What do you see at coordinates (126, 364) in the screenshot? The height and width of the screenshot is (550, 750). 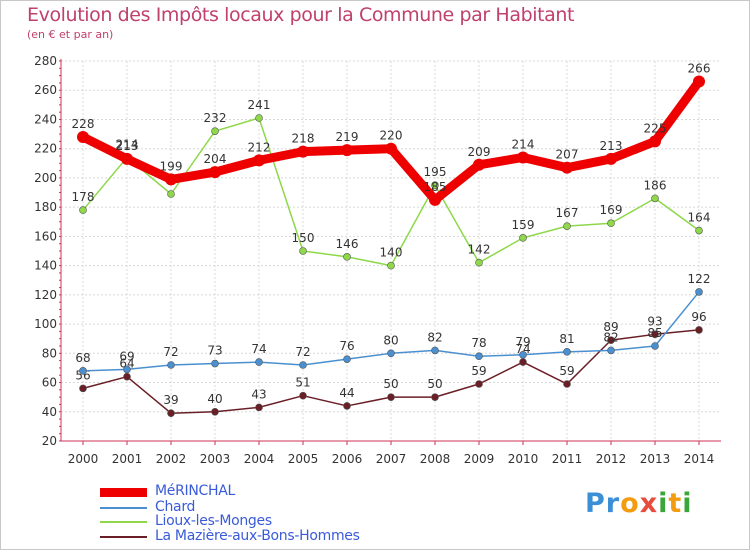 I see `data-label-la-maziere-aux-bons-hommes: 64` at bounding box center [126, 364].